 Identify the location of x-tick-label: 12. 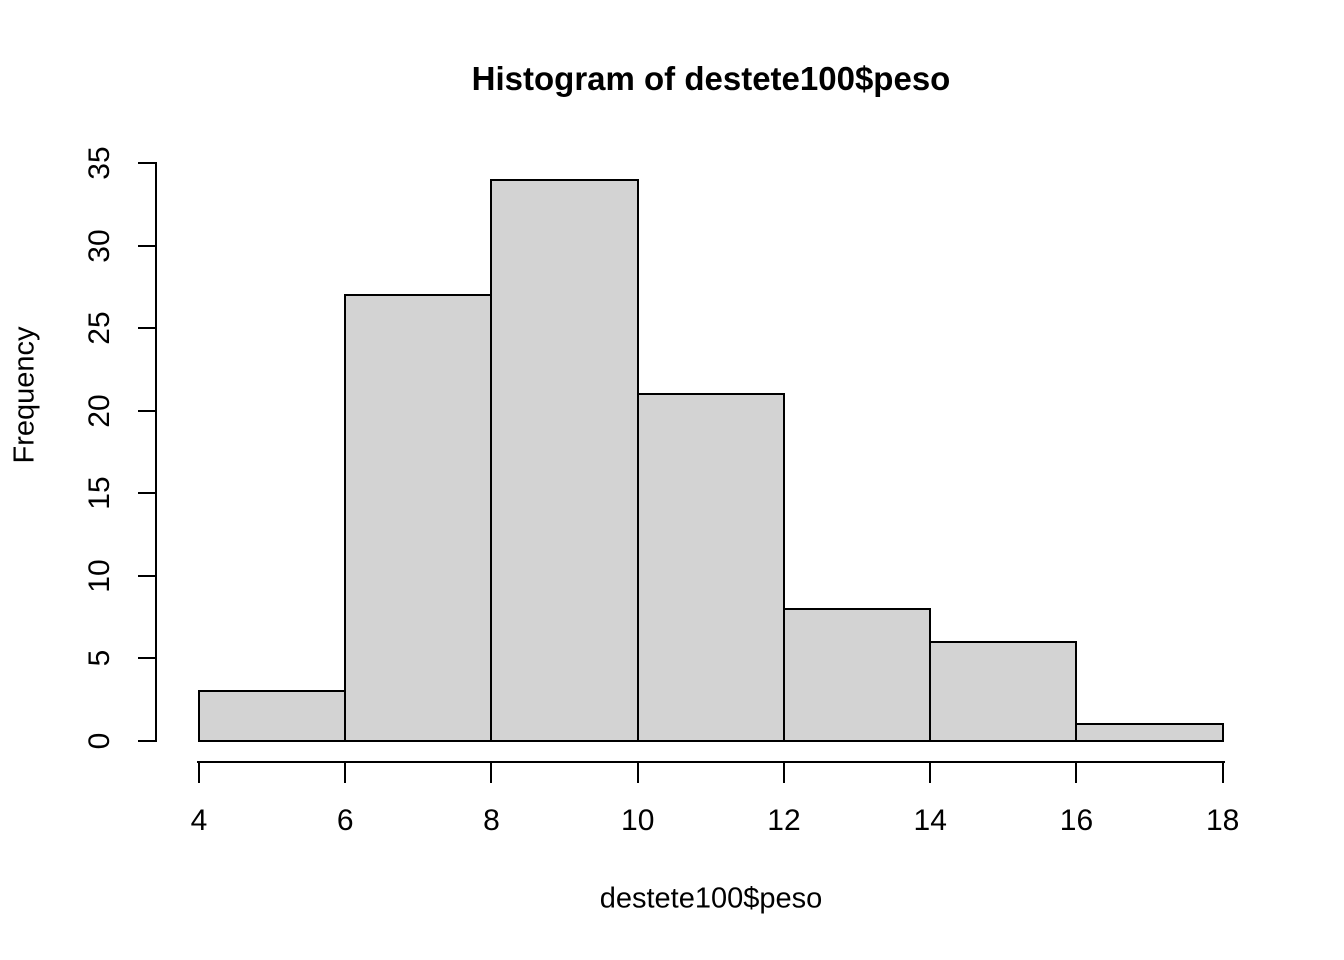
(784, 820).